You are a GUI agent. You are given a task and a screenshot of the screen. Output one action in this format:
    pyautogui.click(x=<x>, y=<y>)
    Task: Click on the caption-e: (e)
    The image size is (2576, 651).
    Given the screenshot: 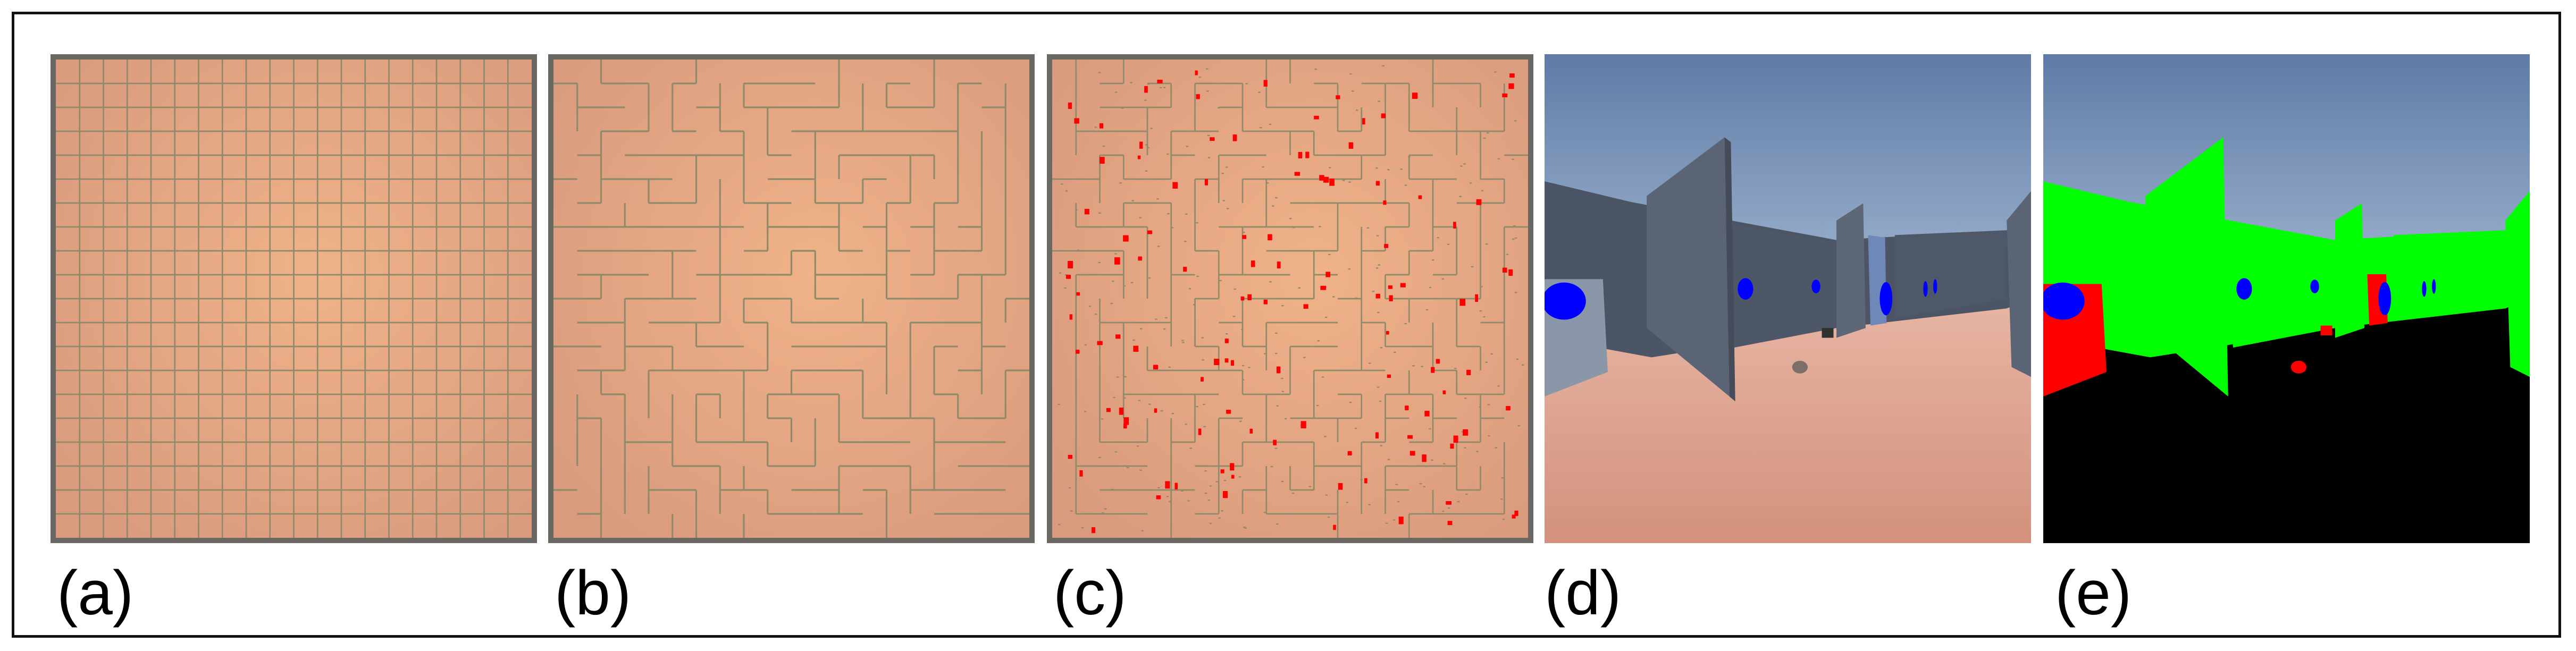 What is the action you would take?
    pyautogui.click(x=2093, y=593)
    